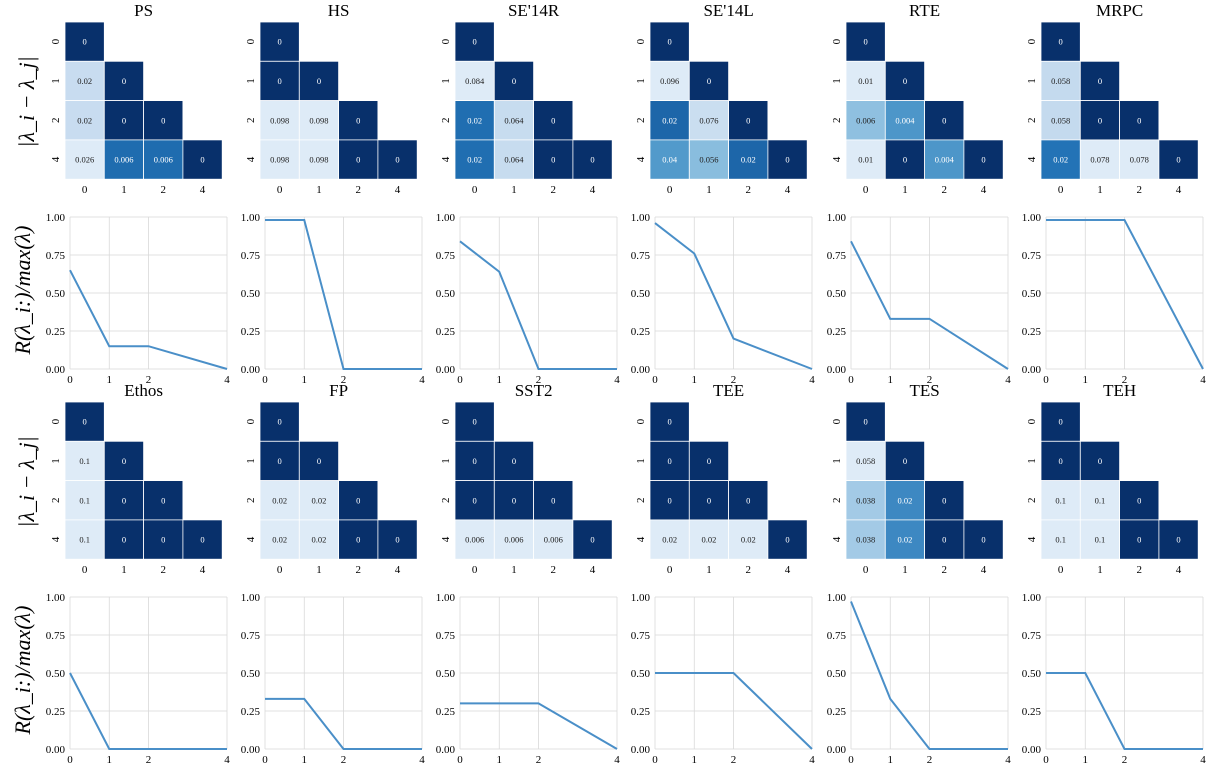 This screenshot has width=1209, height=769. Describe the element at coordinates (1060, 81) in the screenshot. I see `cell-value-label: 0.058` at that location.